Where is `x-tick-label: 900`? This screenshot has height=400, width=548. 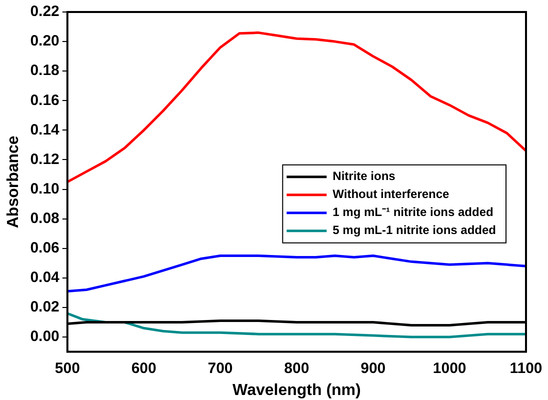
x-tick-label: 900 is located at coordinates (373, 368).